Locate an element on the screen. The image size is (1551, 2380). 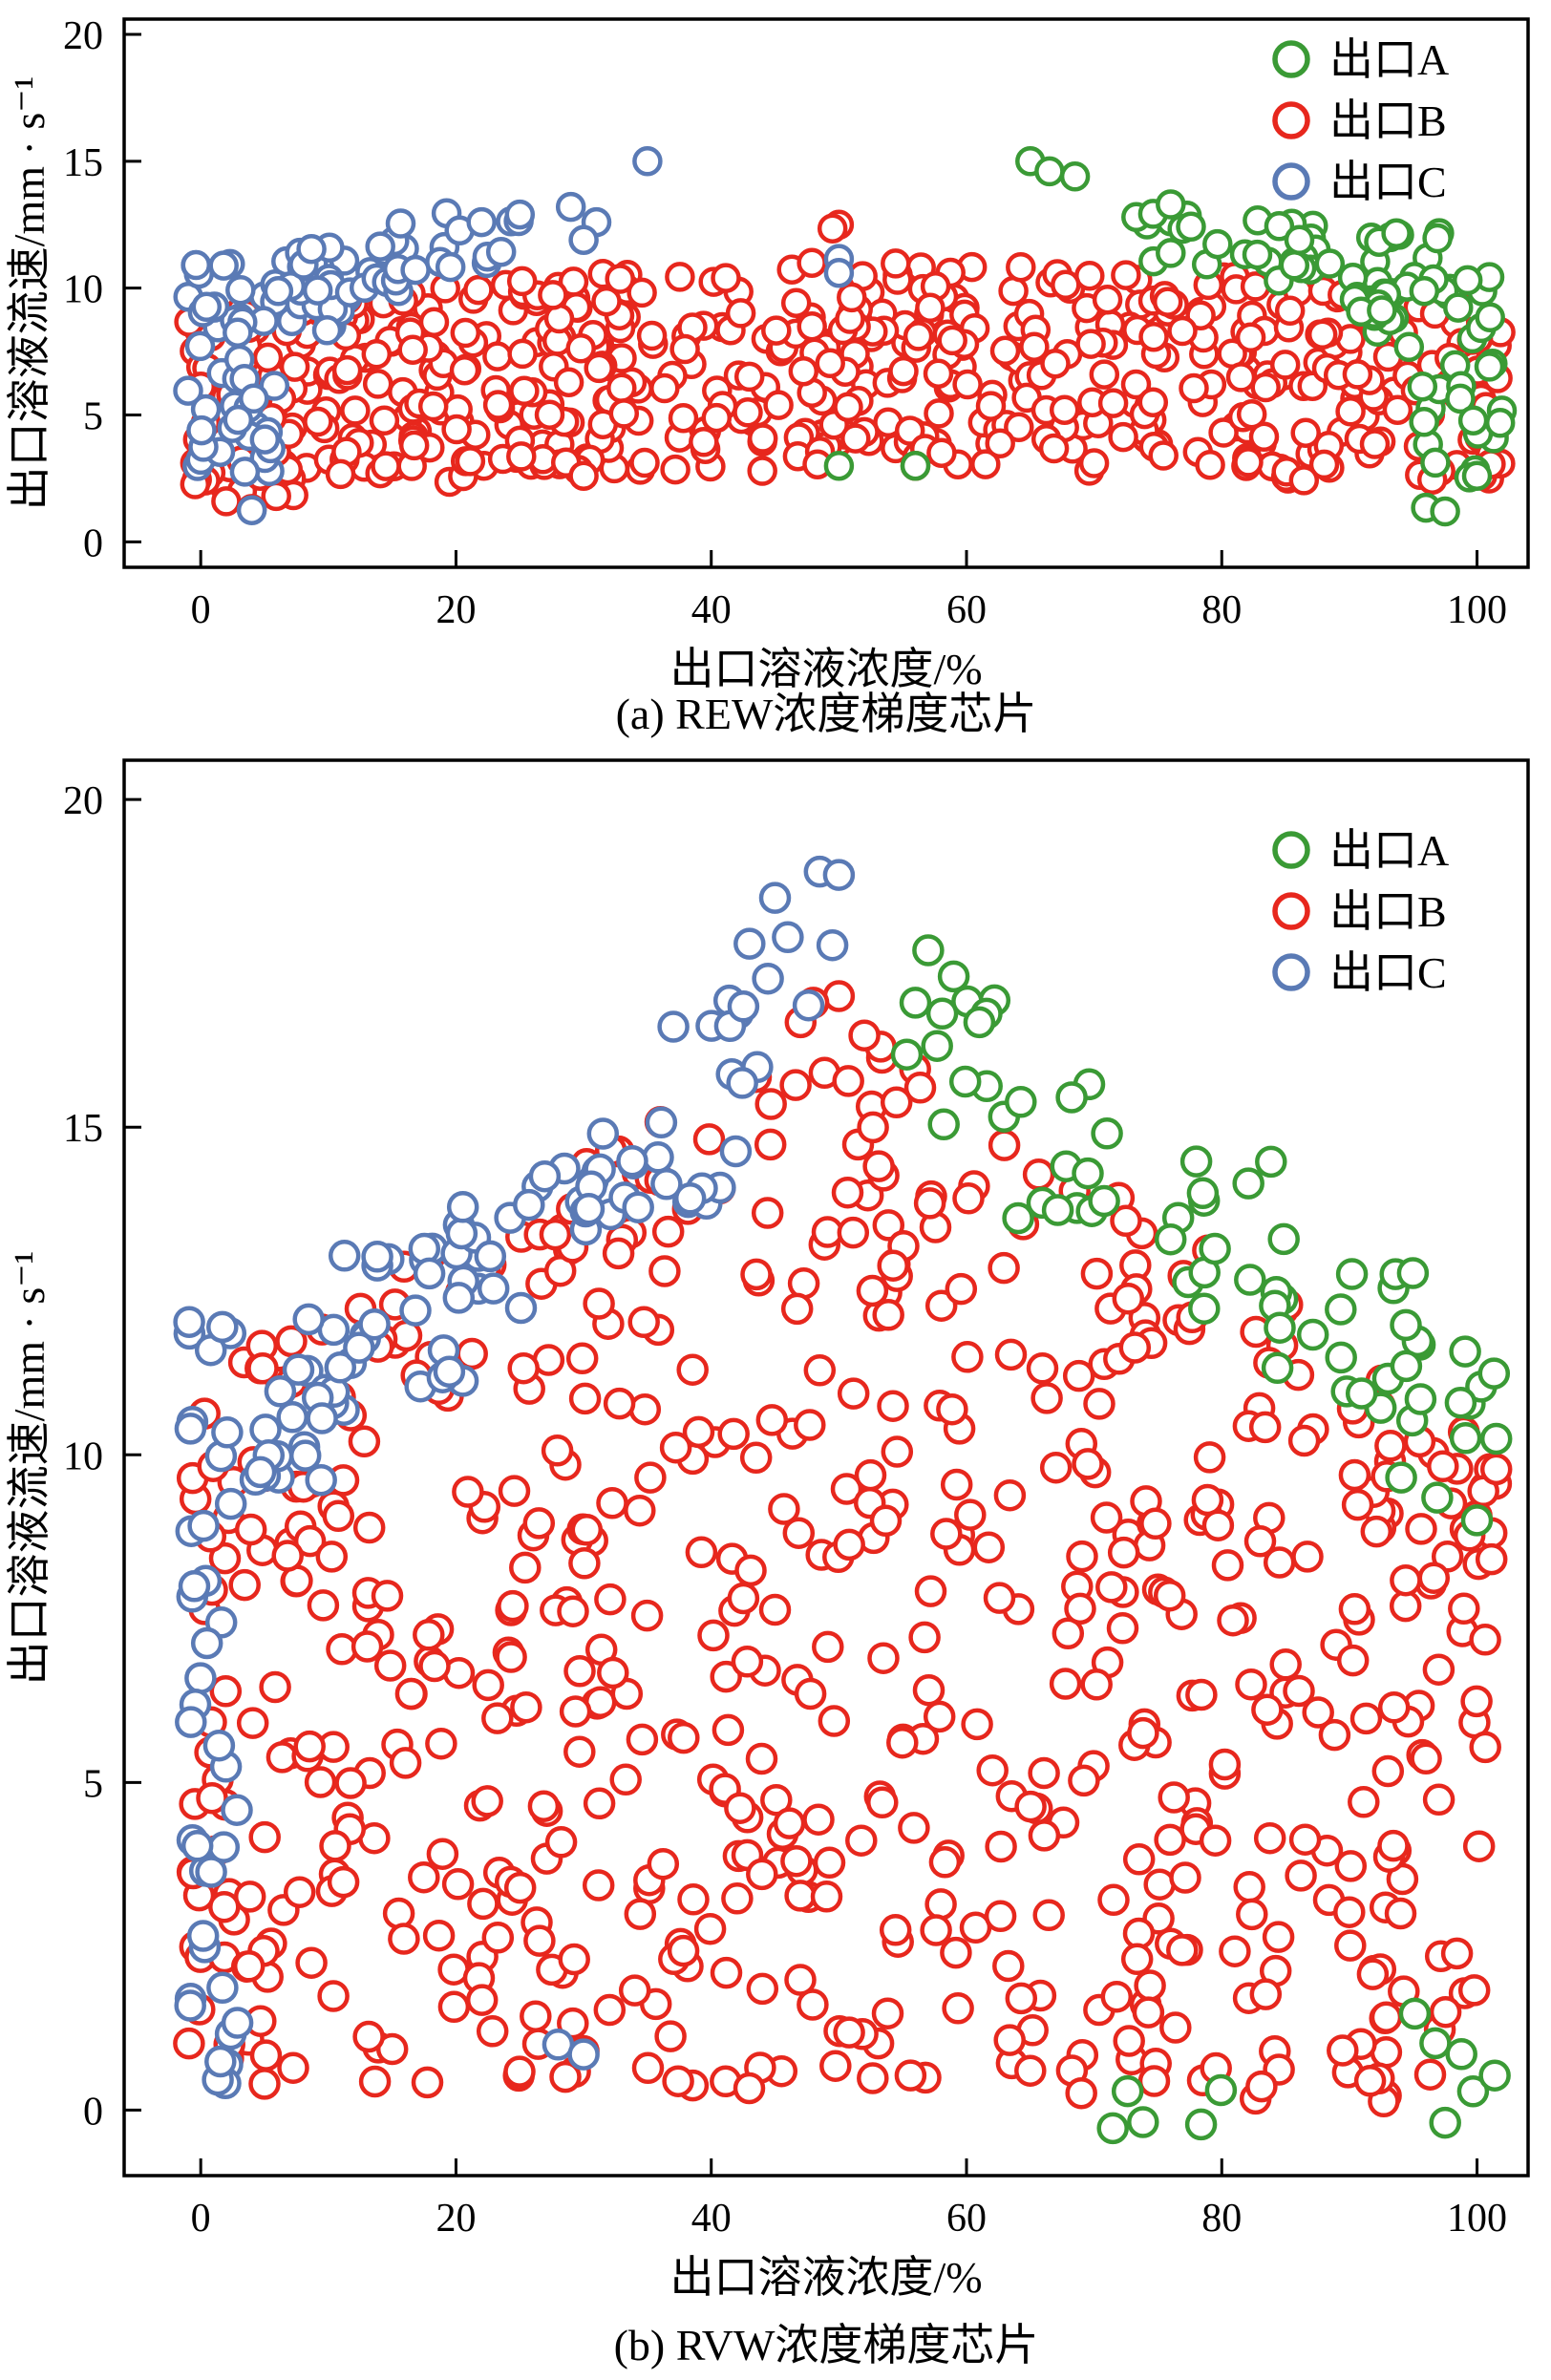
legend-label: 出口C is located at coordinates (1388, 973).